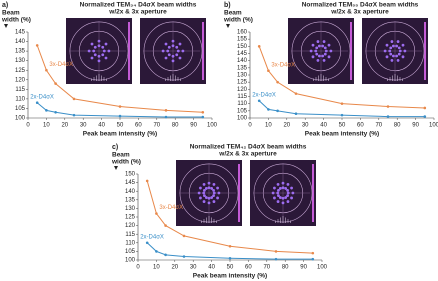 This screenshot has height=281, width=438. I want to click on y-tick-label: 145, so click(20, 33).